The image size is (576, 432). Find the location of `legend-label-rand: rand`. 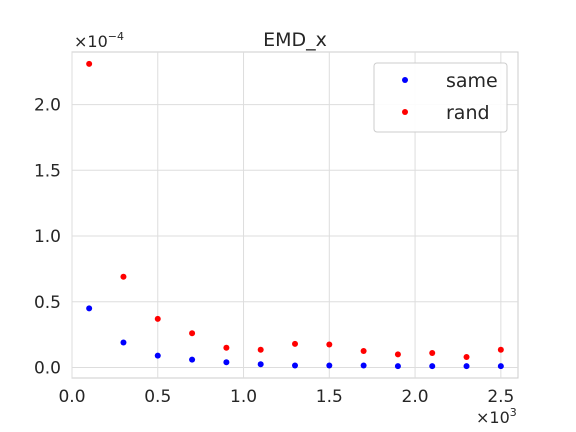

legend-label-rand: rand is located at coordinates (468, 113).